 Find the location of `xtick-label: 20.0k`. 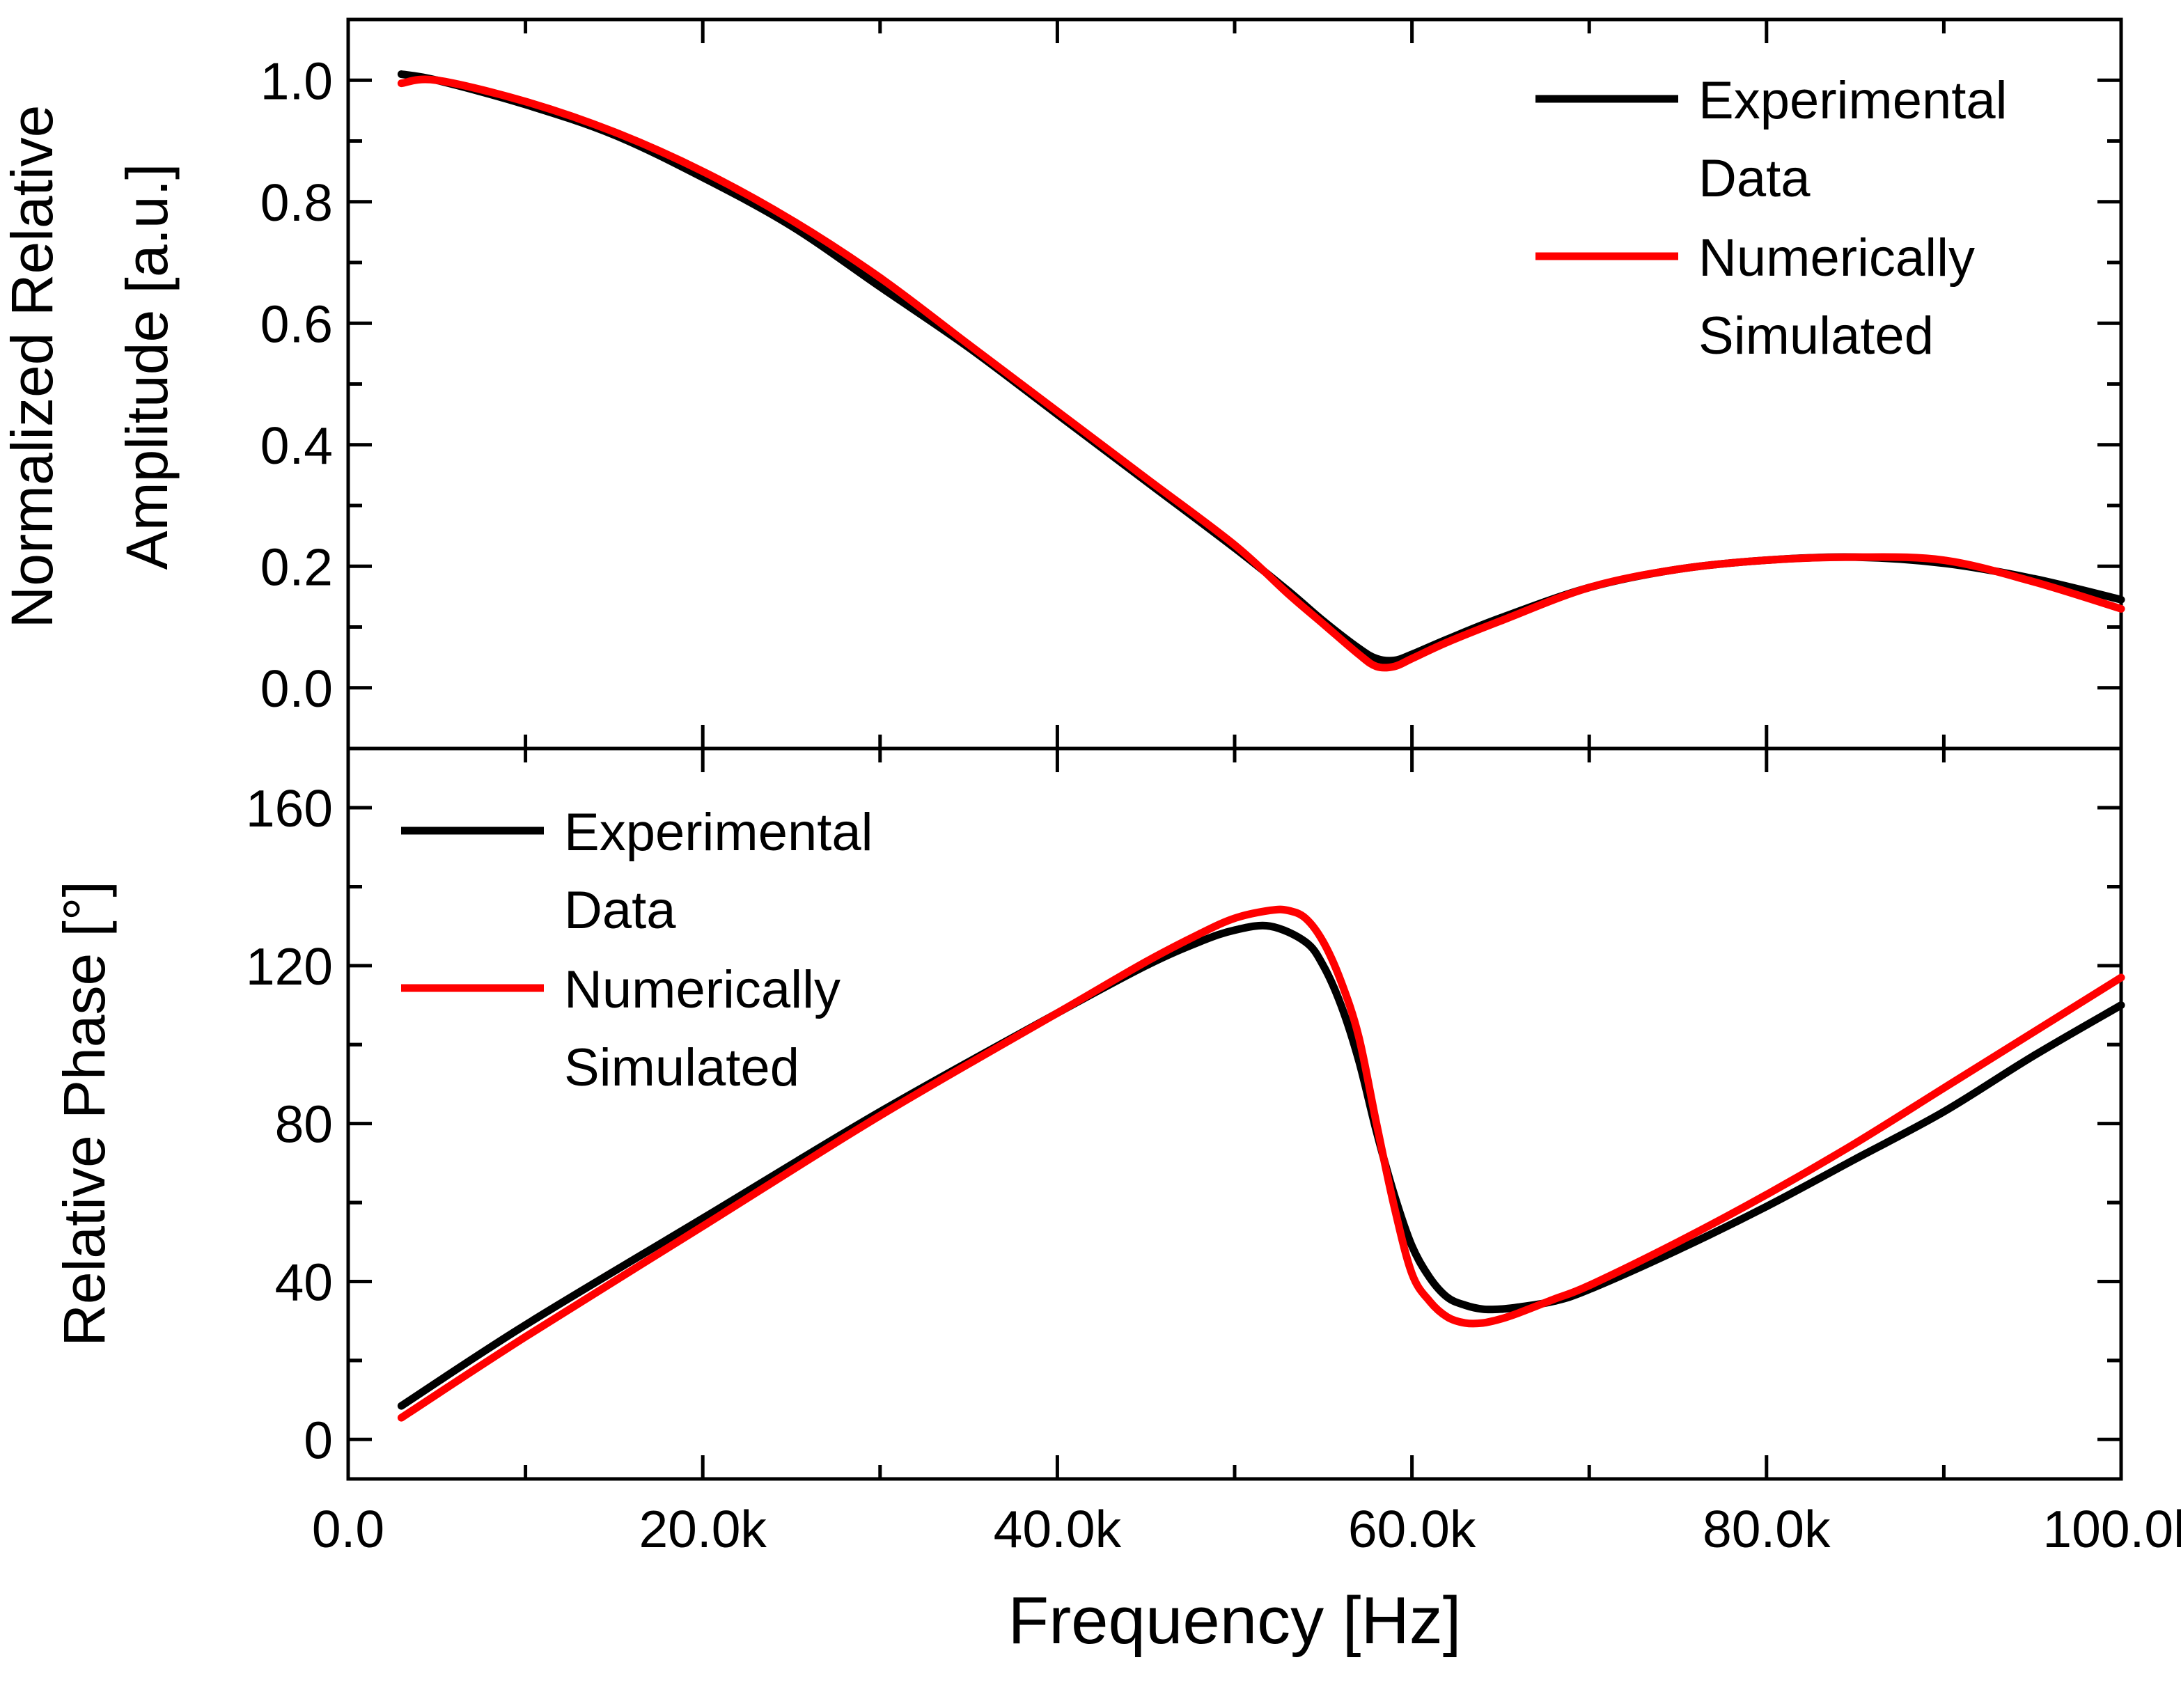

xtick-label: 20.0k is located at coordinates (703, 1529).